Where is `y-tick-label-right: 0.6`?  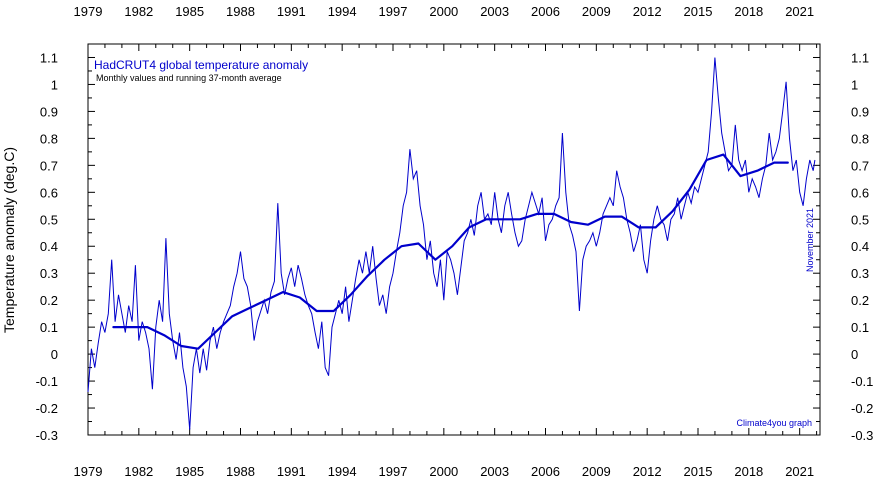
y-tick-label-right: 0.6 is located at coordinates (860, 192).